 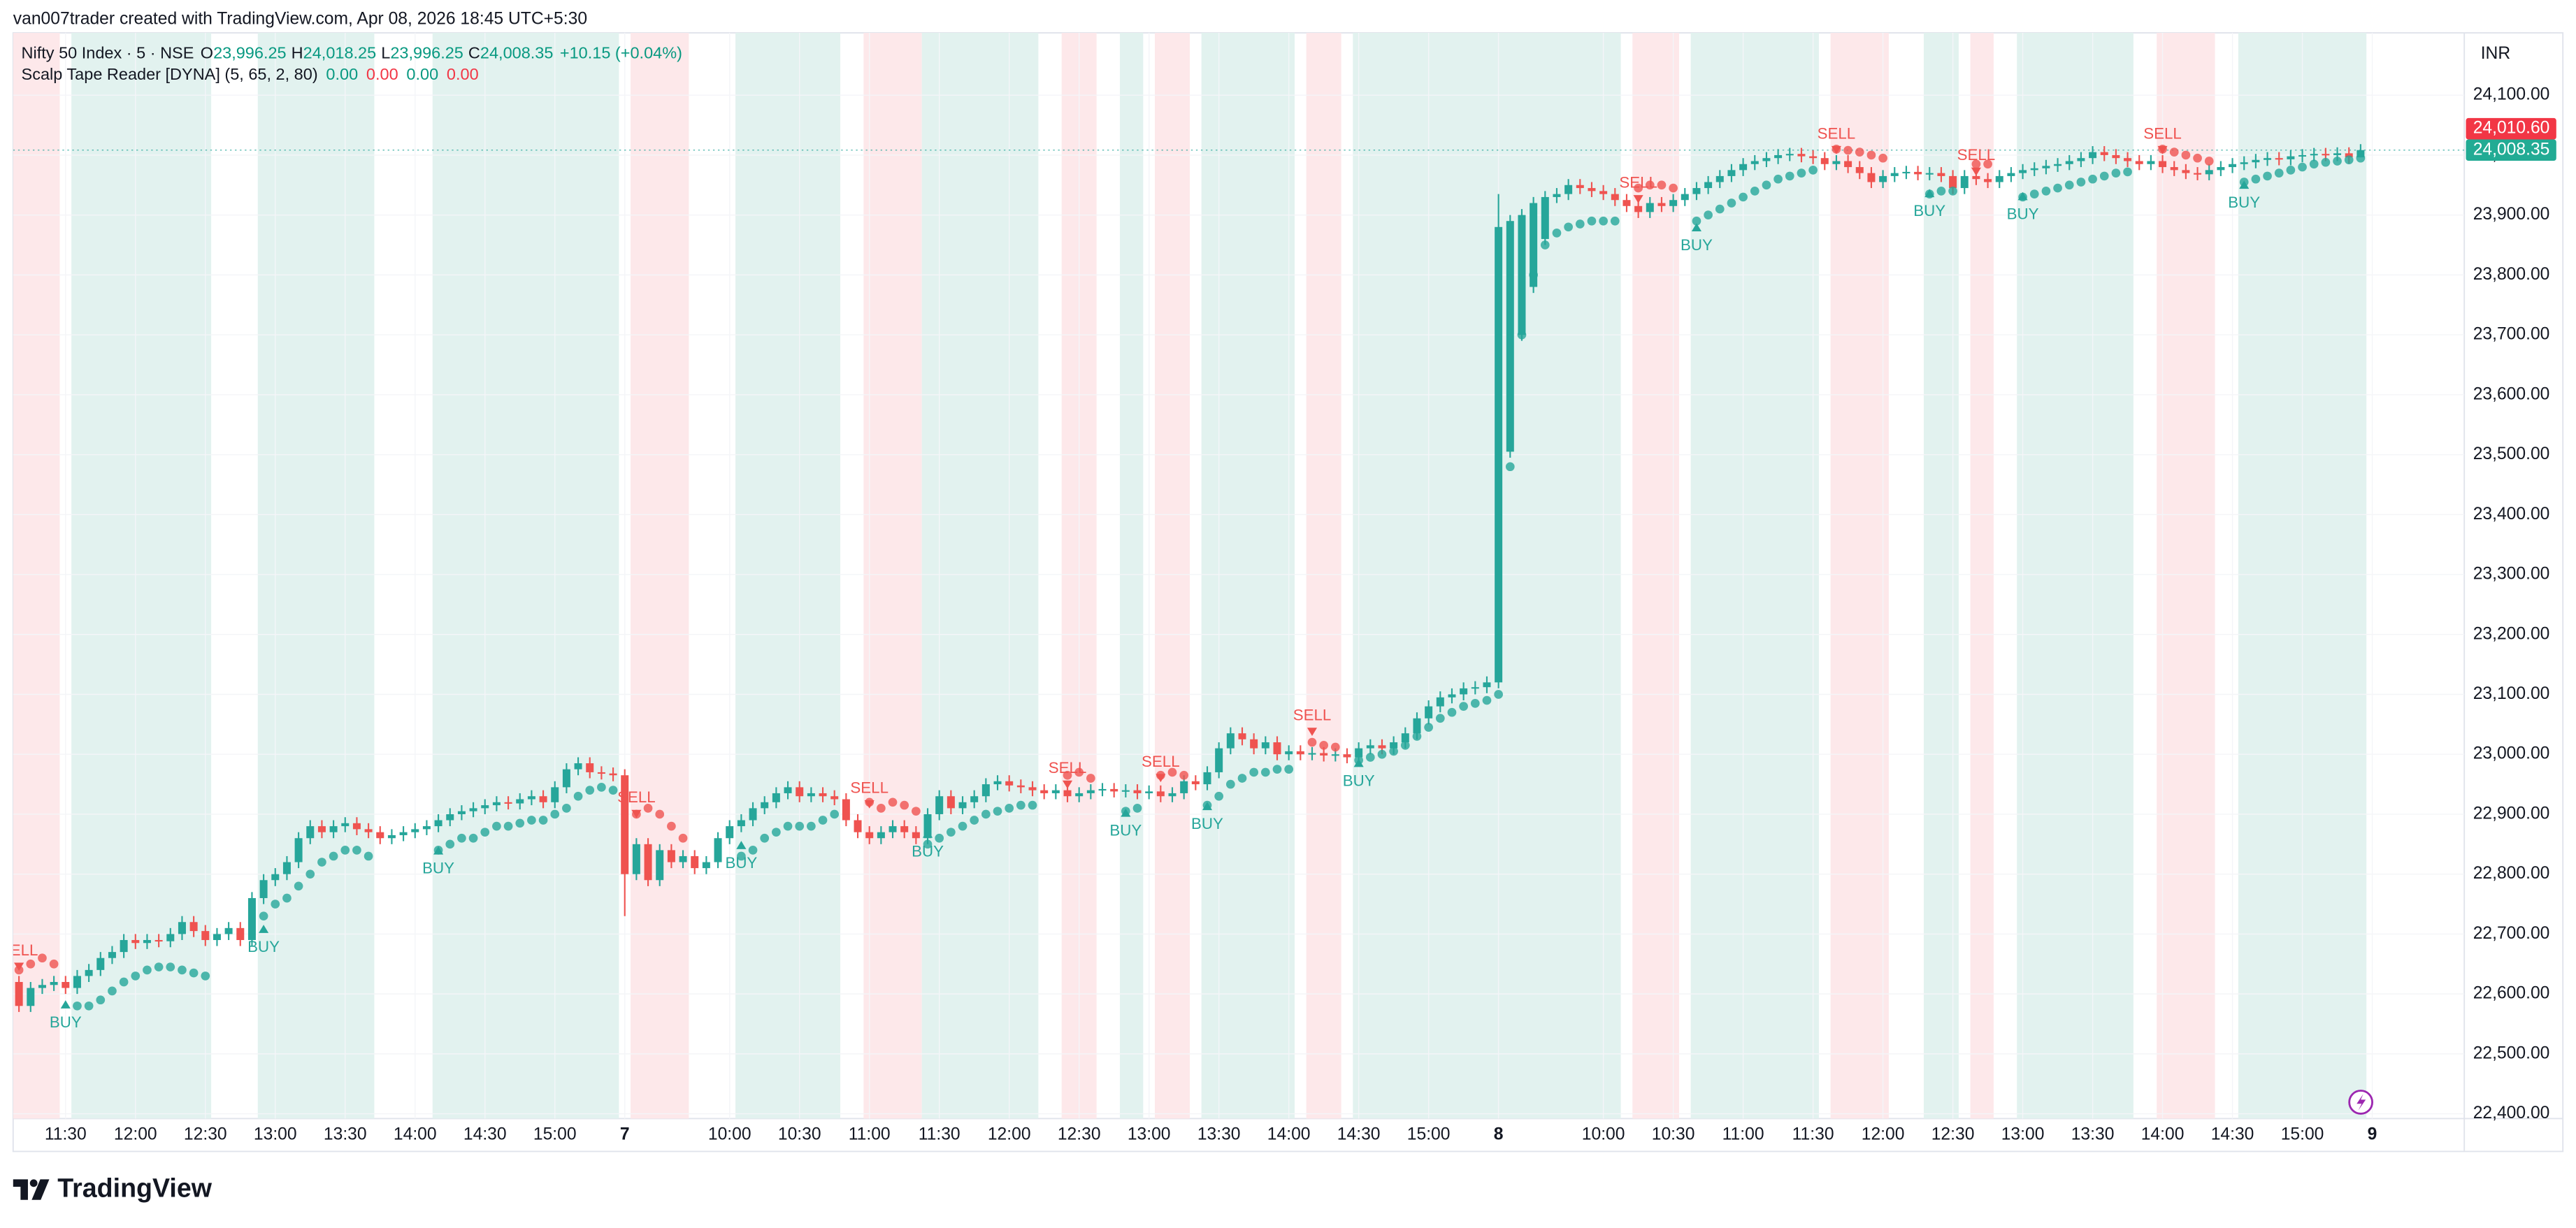 What do you see at coordinates (1009, 1134) in the screenshot?
I see `x-tick-label: 12:00` at bounding box center [1009, 1134].